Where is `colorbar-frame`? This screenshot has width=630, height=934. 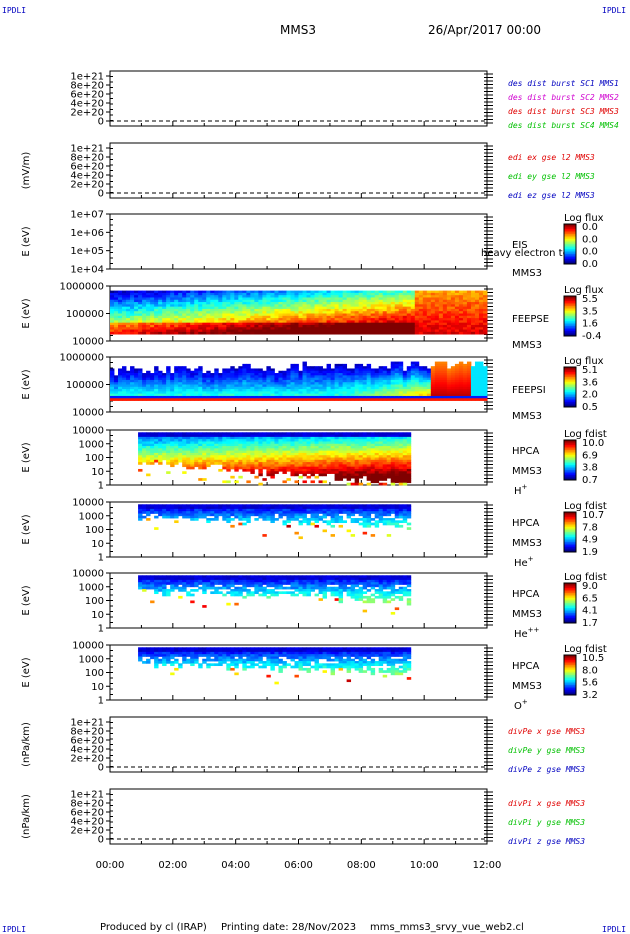
colorbar-frame is located at coordinates (570, 387).